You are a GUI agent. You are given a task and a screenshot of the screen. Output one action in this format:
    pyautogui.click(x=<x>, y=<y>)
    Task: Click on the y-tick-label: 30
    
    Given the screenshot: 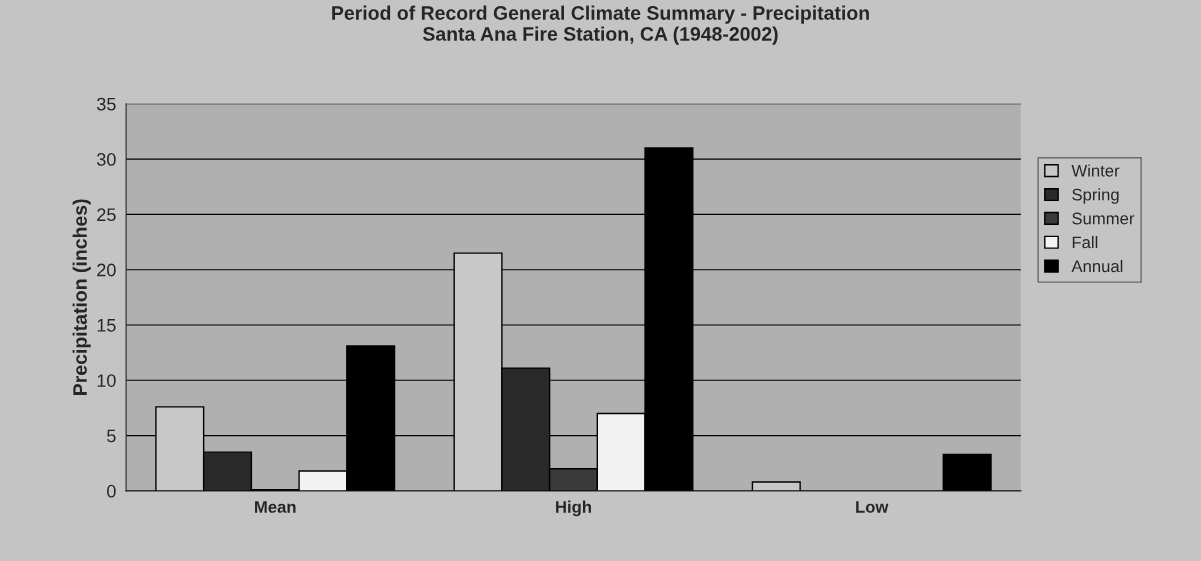 What is the action you would take?
    pyautogui.click(x=106, y=159)
    